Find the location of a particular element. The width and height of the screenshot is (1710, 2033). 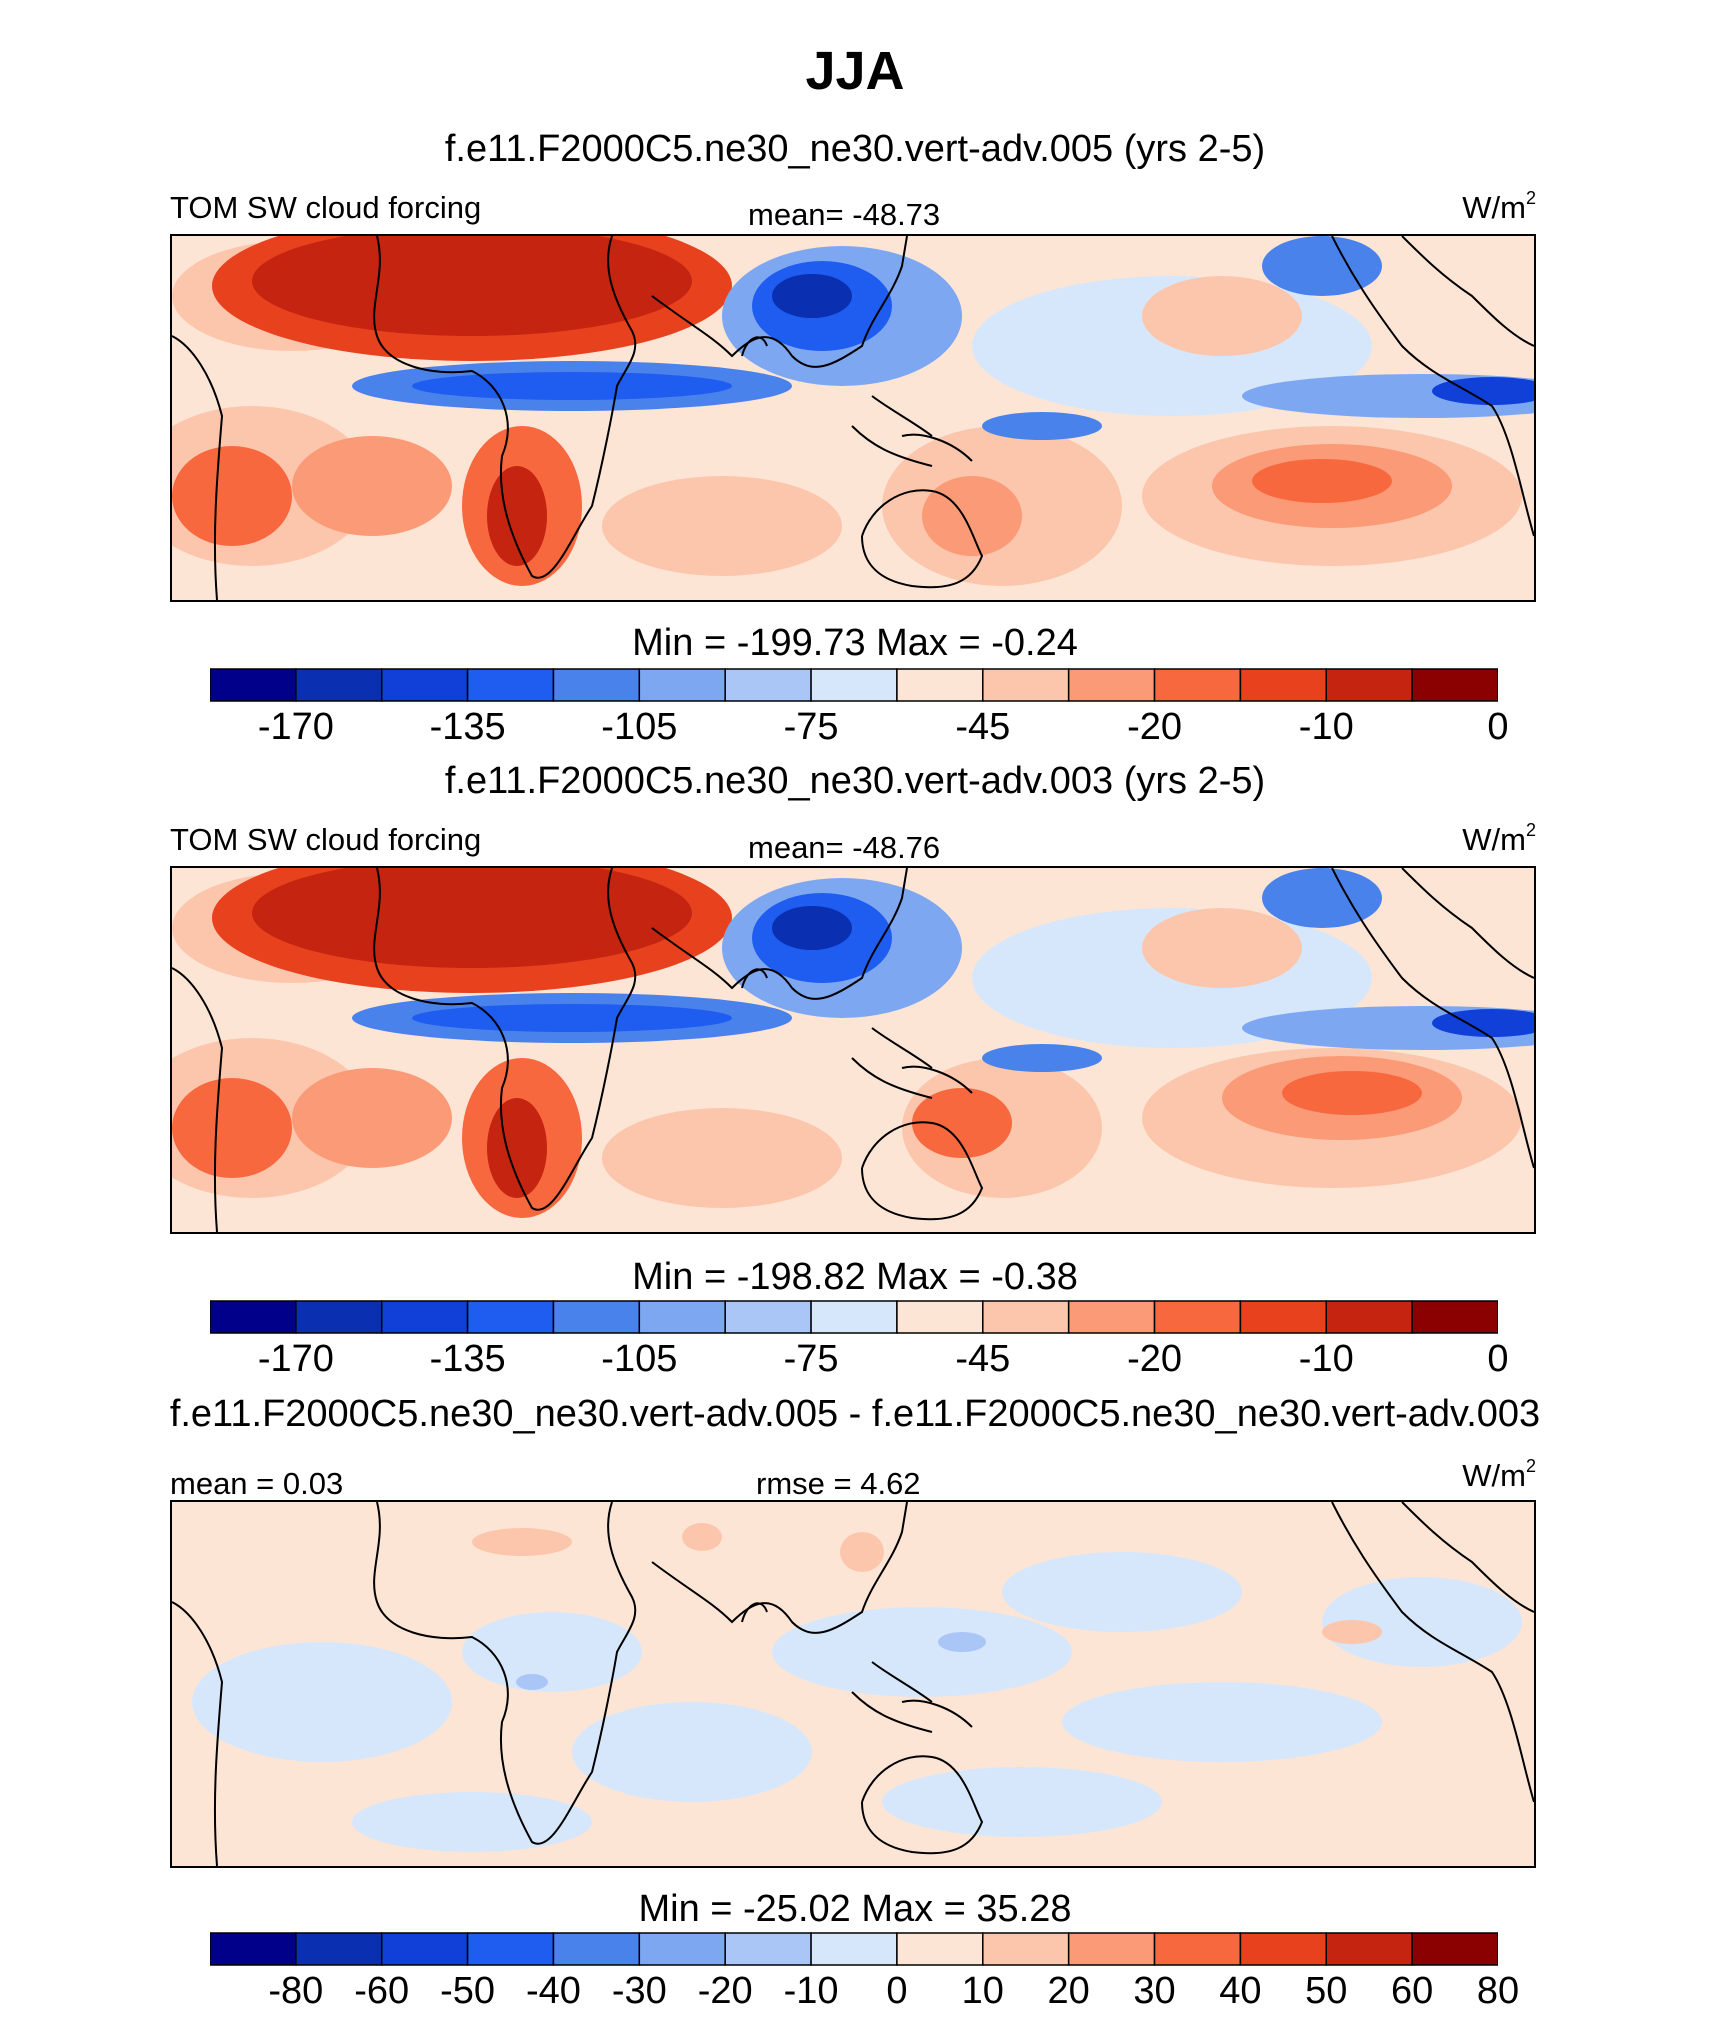

panel-2-field is located at coordinates (853, 1050).